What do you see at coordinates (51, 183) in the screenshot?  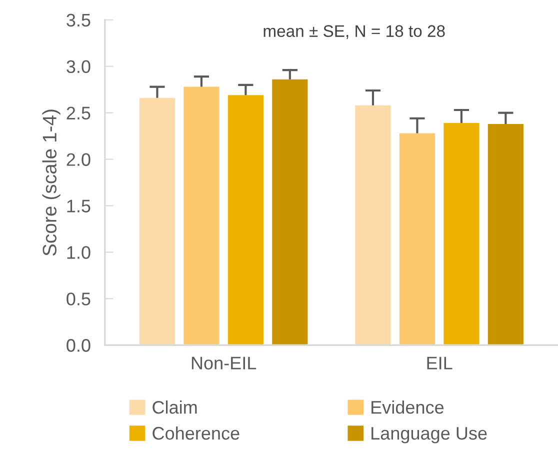 I see `y-axis-title: Score (scale 1-4)` at bounding box center [51, 183].